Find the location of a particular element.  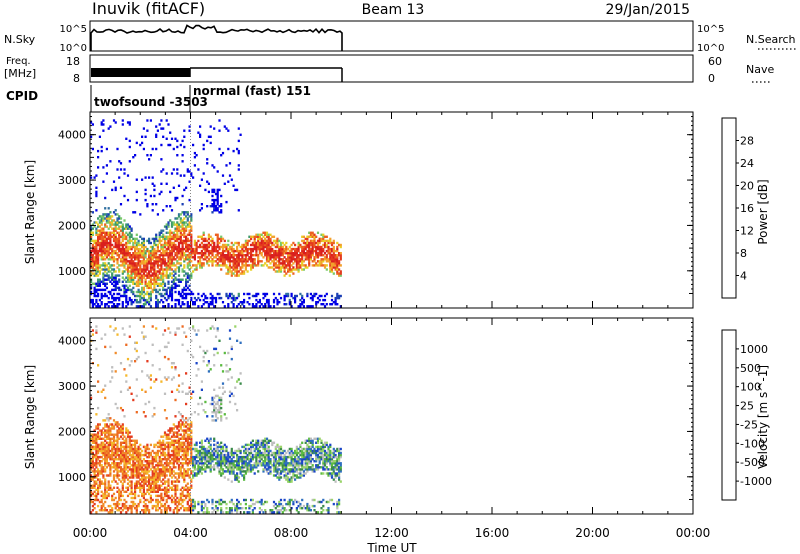

nsky-tick-top: 10^5 is located at coordinates (73, 29).